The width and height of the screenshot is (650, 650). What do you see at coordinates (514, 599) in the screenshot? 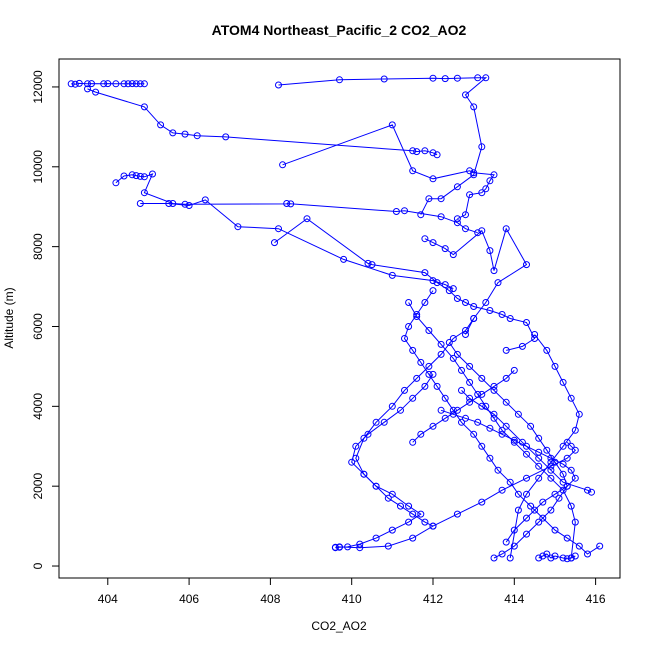
I see `x-tick-label: 414` at bounding box center [514, 599].